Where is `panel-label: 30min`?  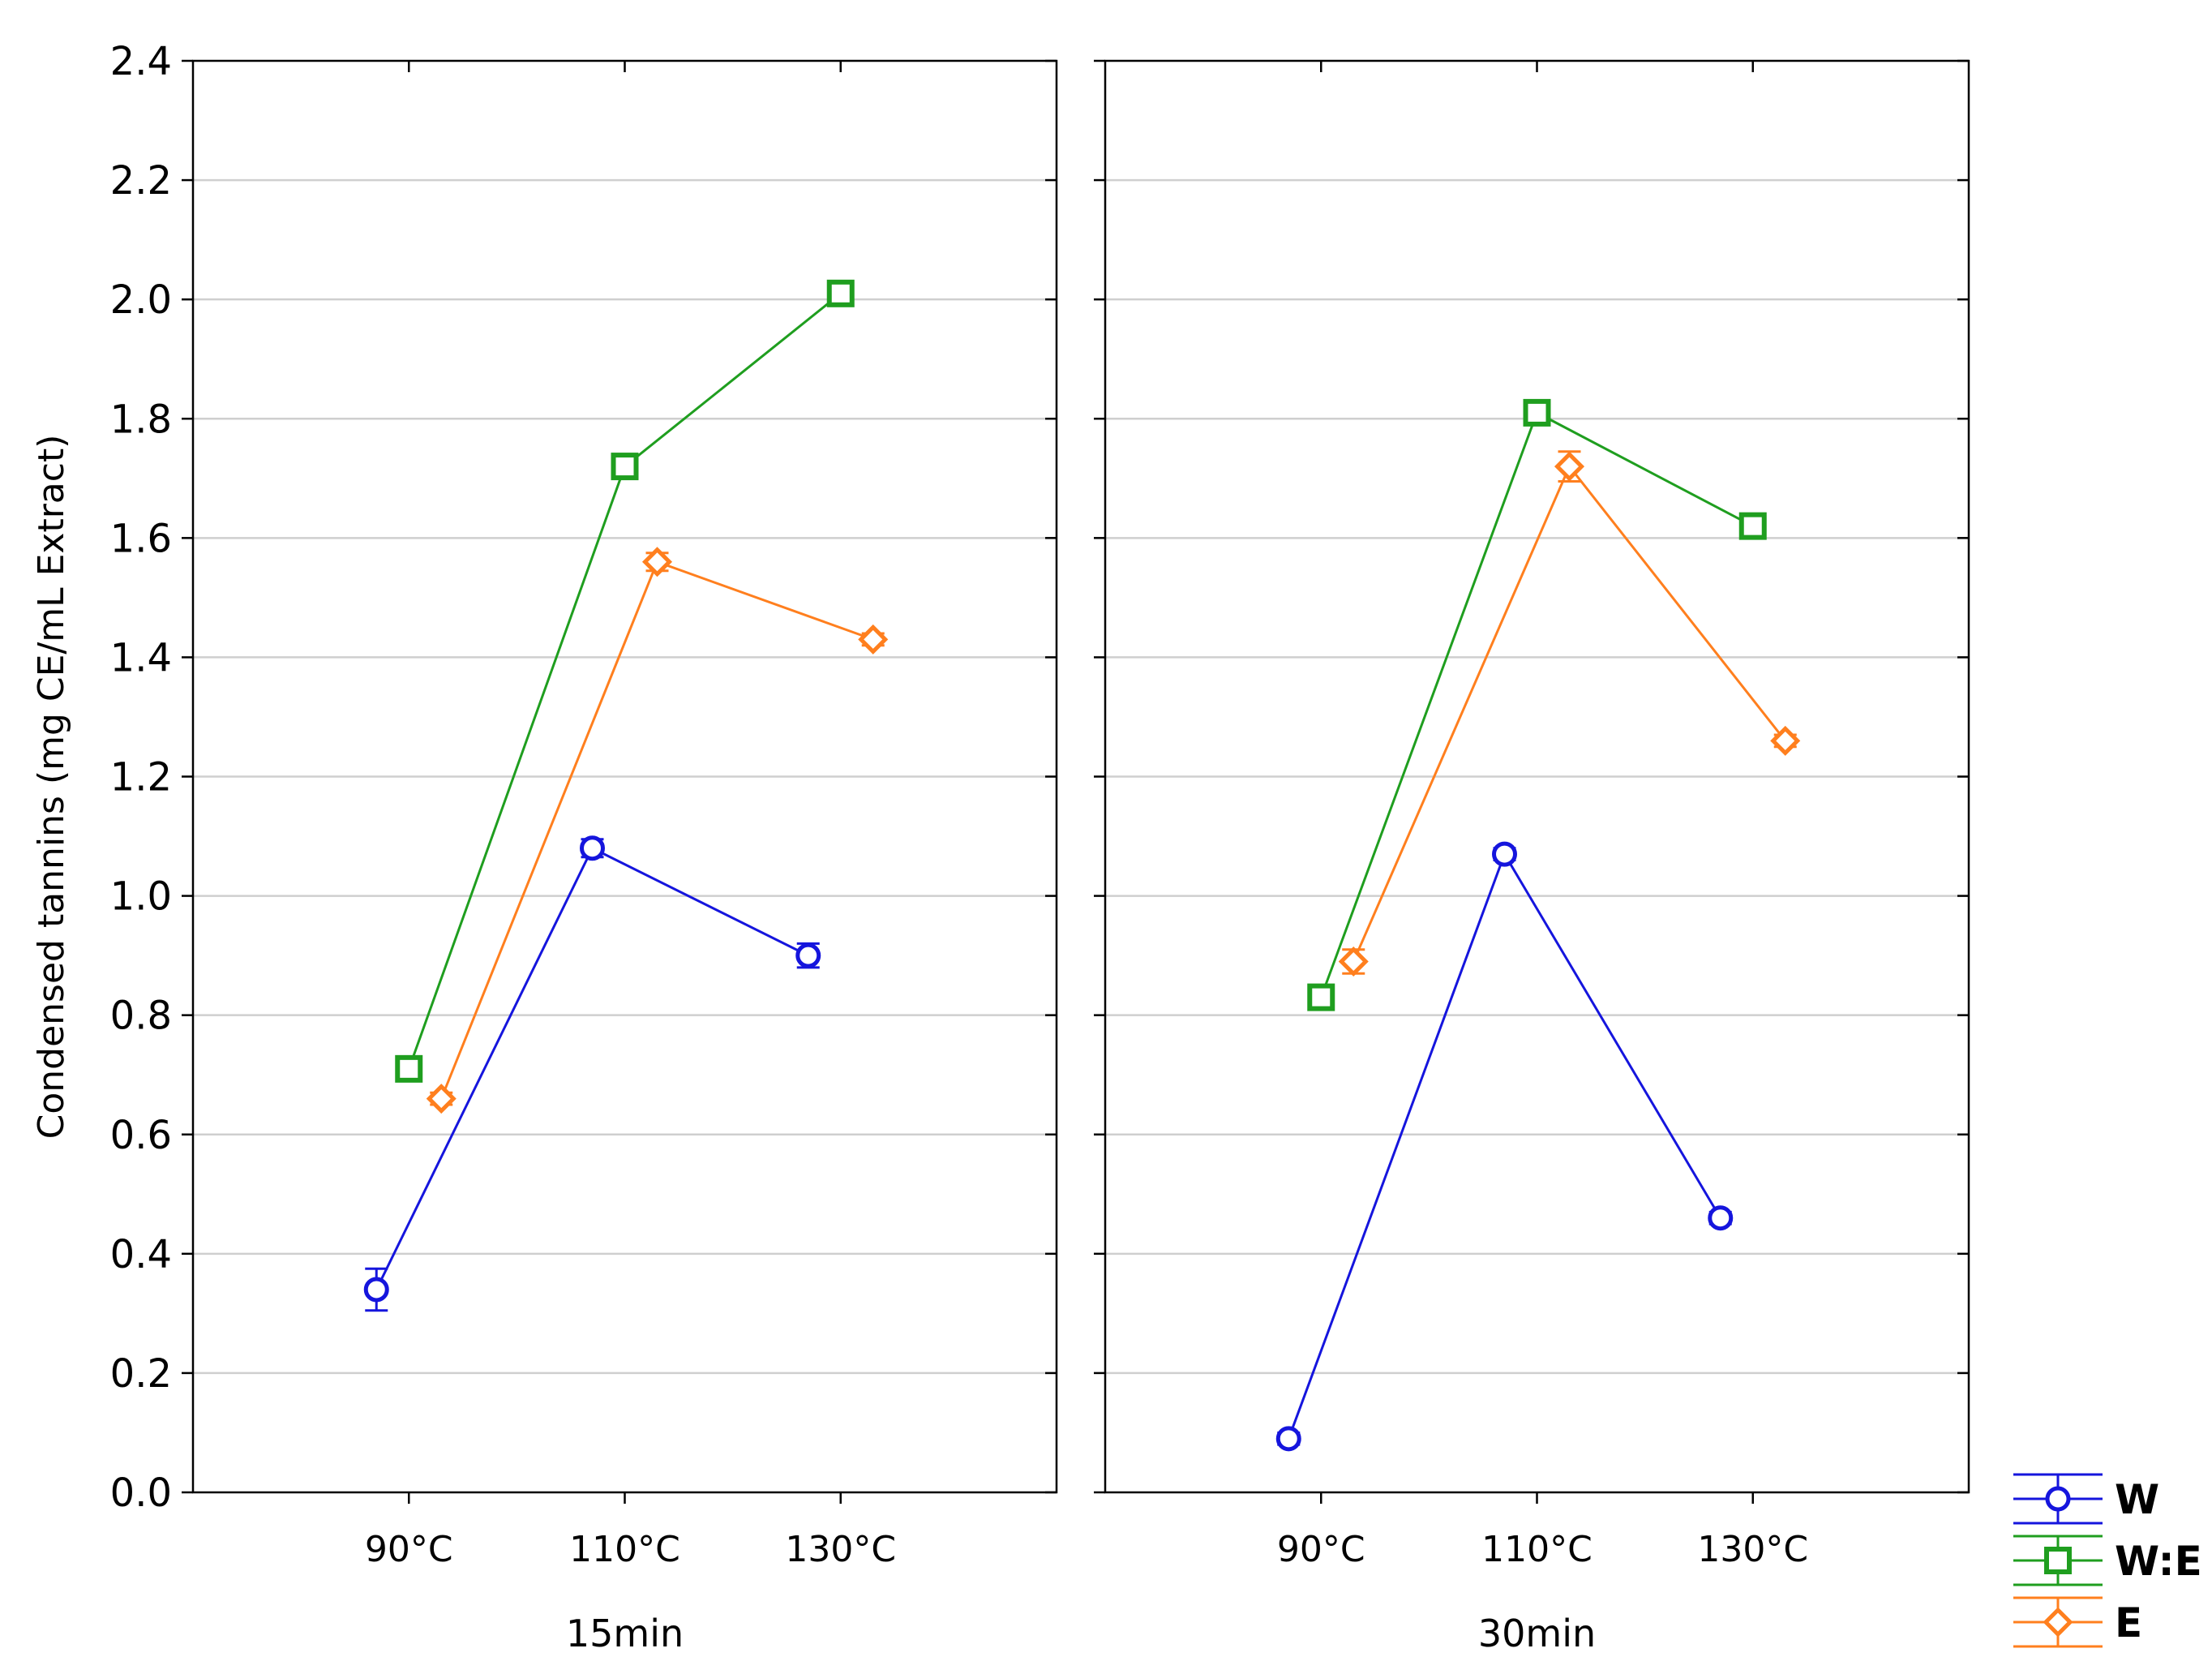
panel-label: 30min is located at coordinates (1537, 1633).